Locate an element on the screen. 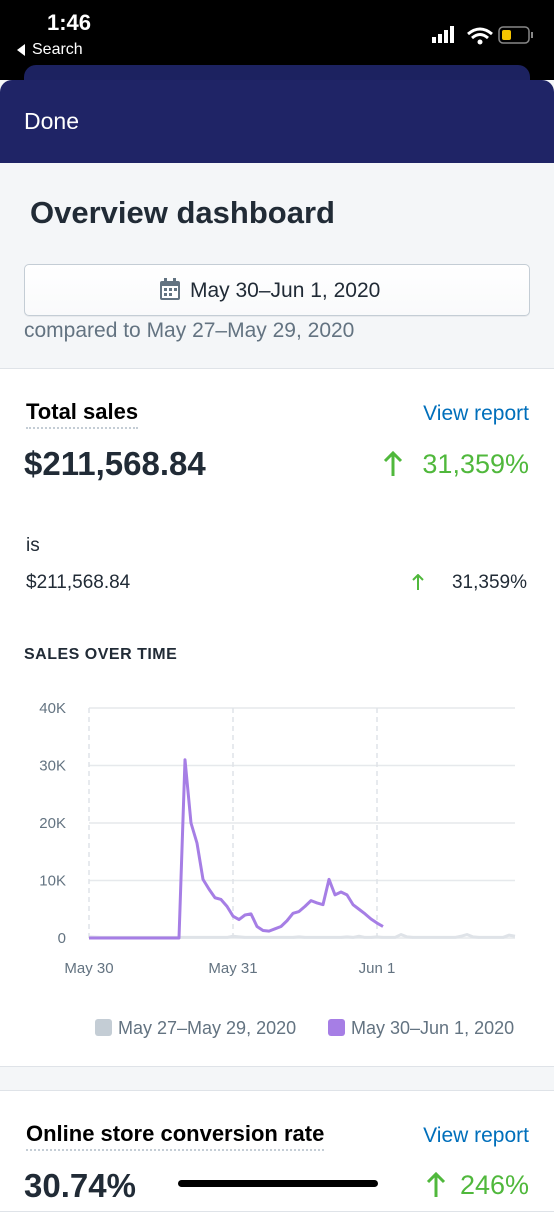 This screenshot has width=554, height=1212. back-link: Search is located at coordinates (57, 49).